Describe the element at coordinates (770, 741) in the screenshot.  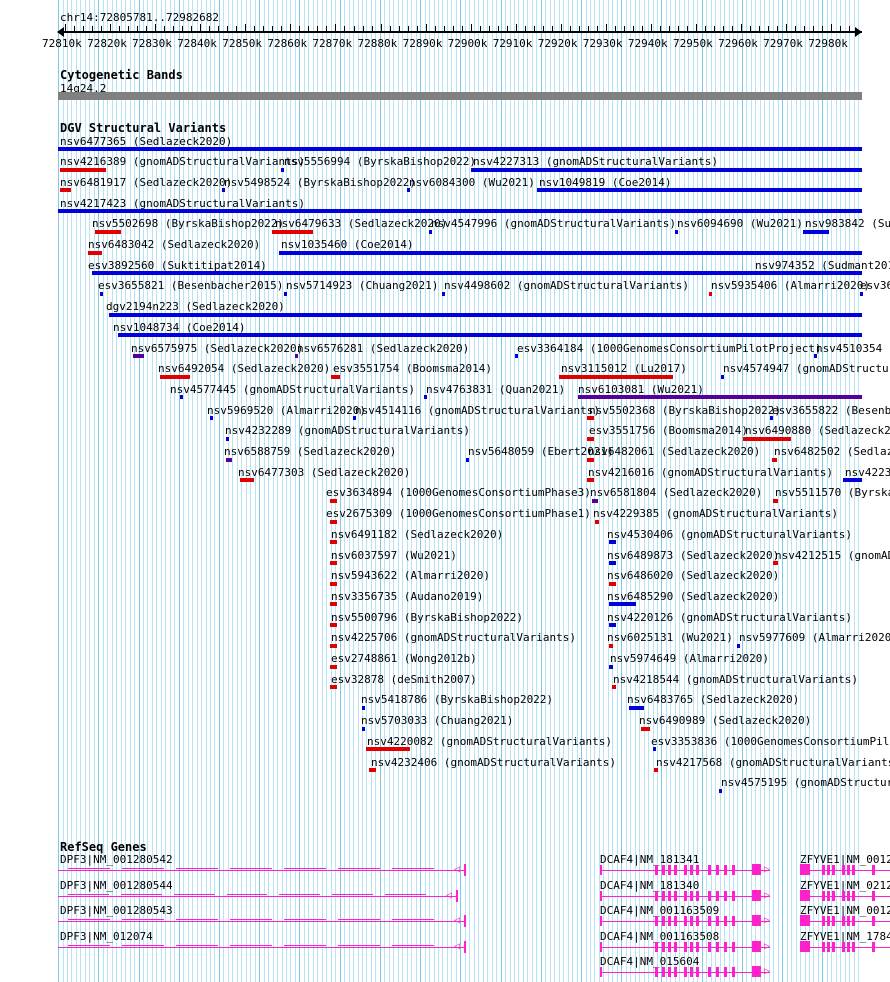
I see `variant-label: esv3353836 (1000GenomesConsortiumPilotPr` at that location.